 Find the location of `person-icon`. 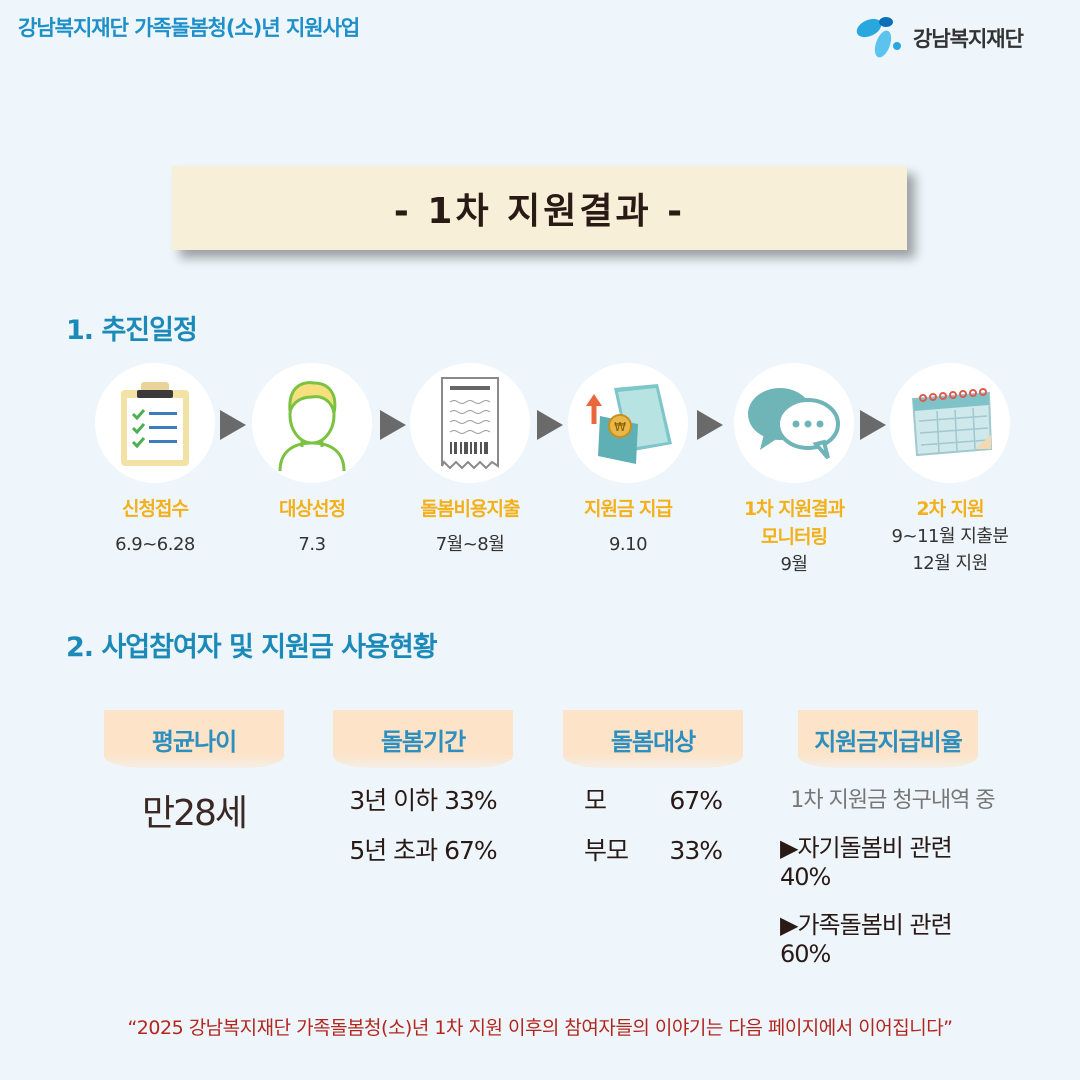

person-icon is located at coordinates (312, 426).